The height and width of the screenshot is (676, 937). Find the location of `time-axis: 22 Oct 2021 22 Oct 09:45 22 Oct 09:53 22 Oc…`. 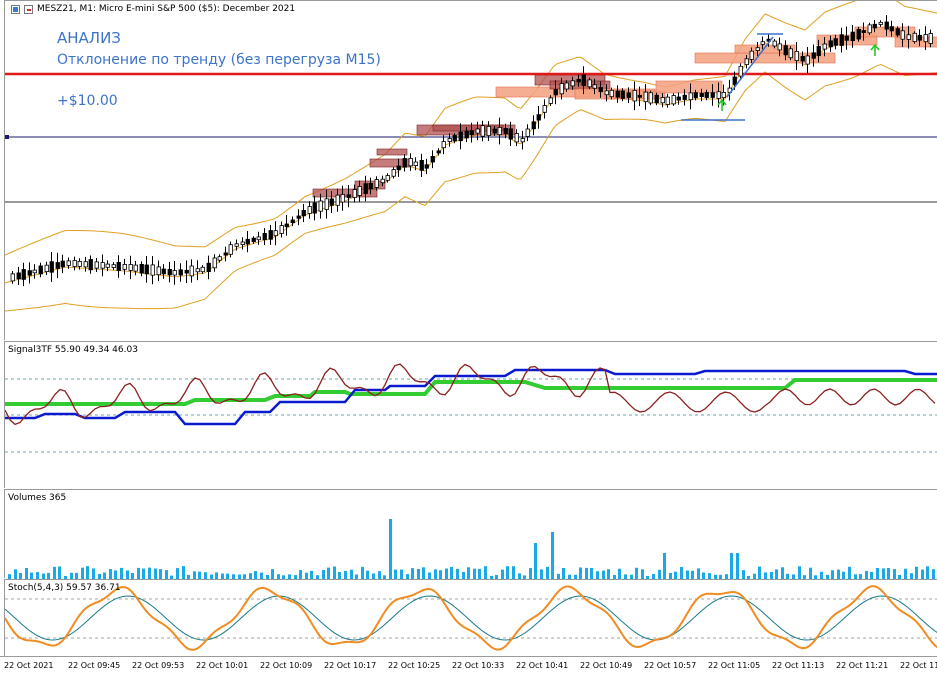

time-axis: 22 Oct 2021 22 Oct 09:45 22 Oct 09:53 22 Oc… is located at coordinates (468, 666).